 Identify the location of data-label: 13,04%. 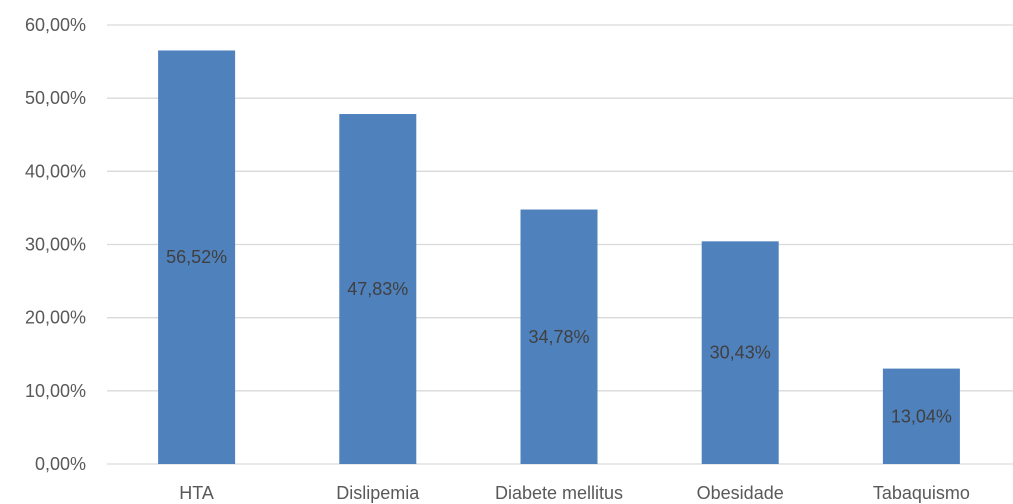
(921, 416).